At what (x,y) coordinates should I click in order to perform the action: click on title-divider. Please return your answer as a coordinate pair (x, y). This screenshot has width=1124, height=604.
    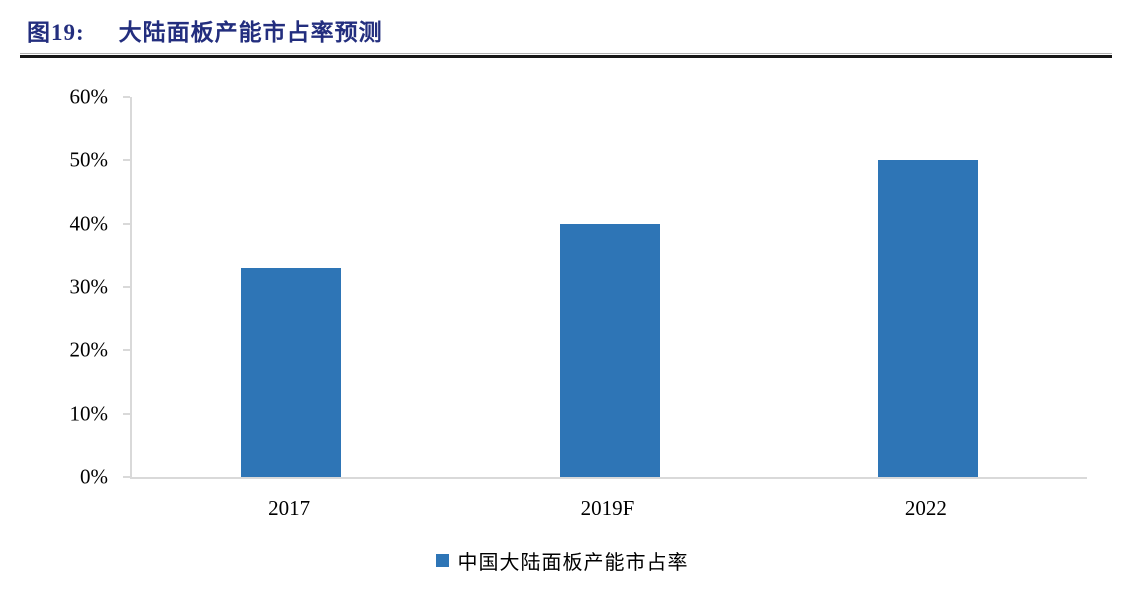
    Looking at the image, I should click on (566, 55).